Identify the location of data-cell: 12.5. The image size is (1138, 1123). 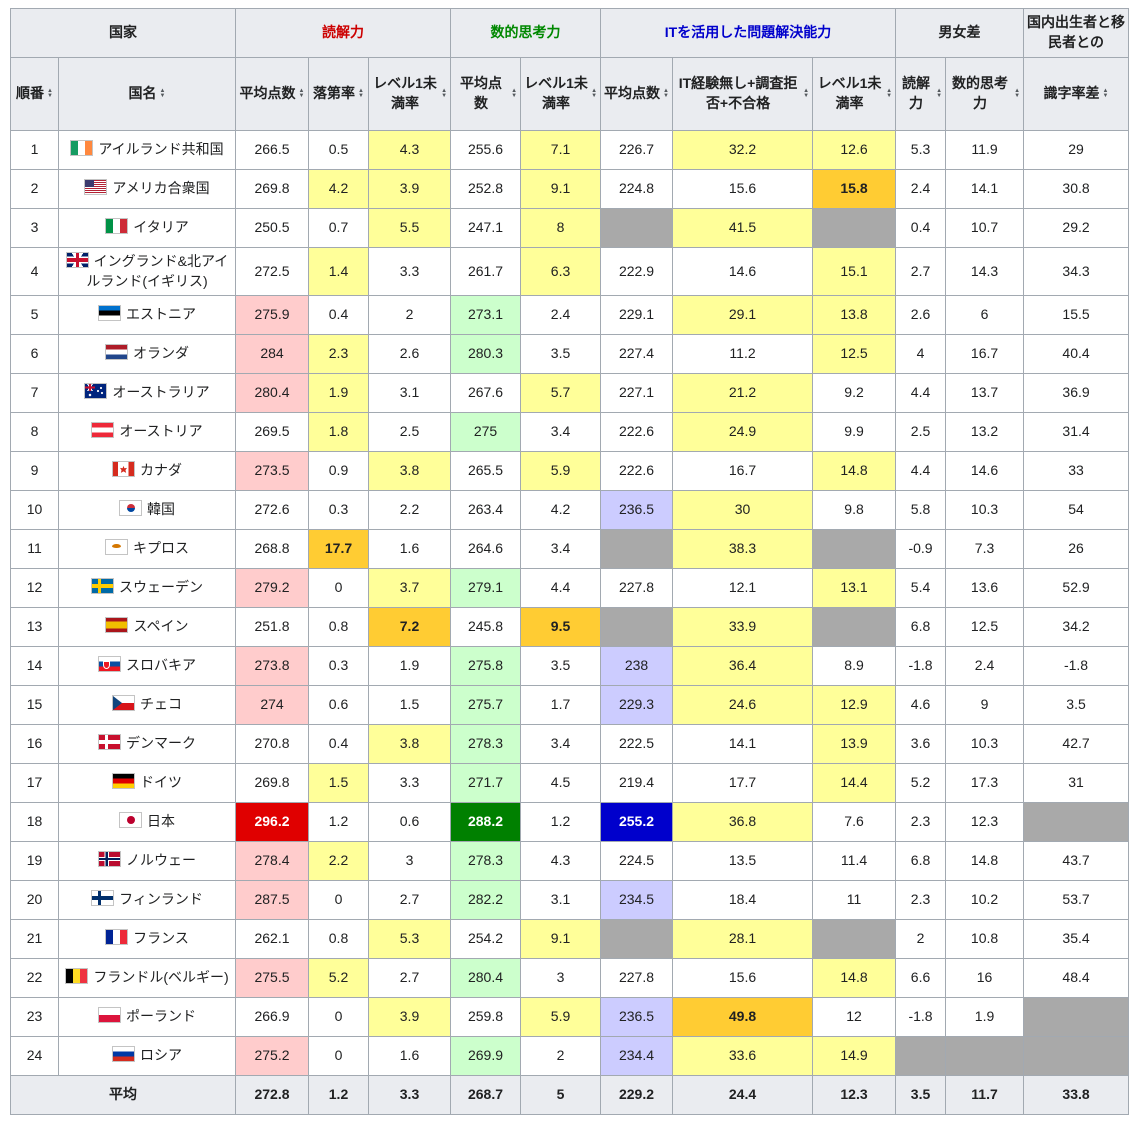
(985, 627).